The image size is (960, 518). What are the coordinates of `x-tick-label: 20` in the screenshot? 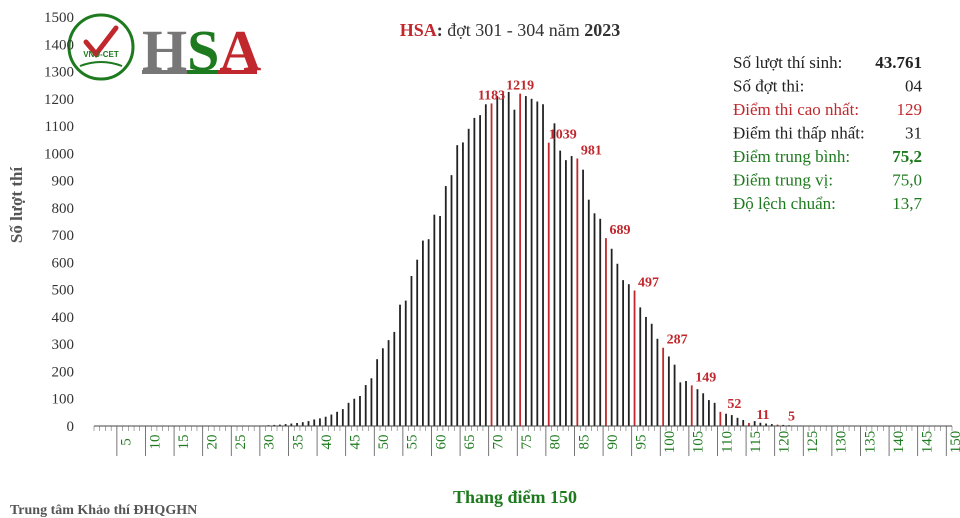 It's located at (213, 442).